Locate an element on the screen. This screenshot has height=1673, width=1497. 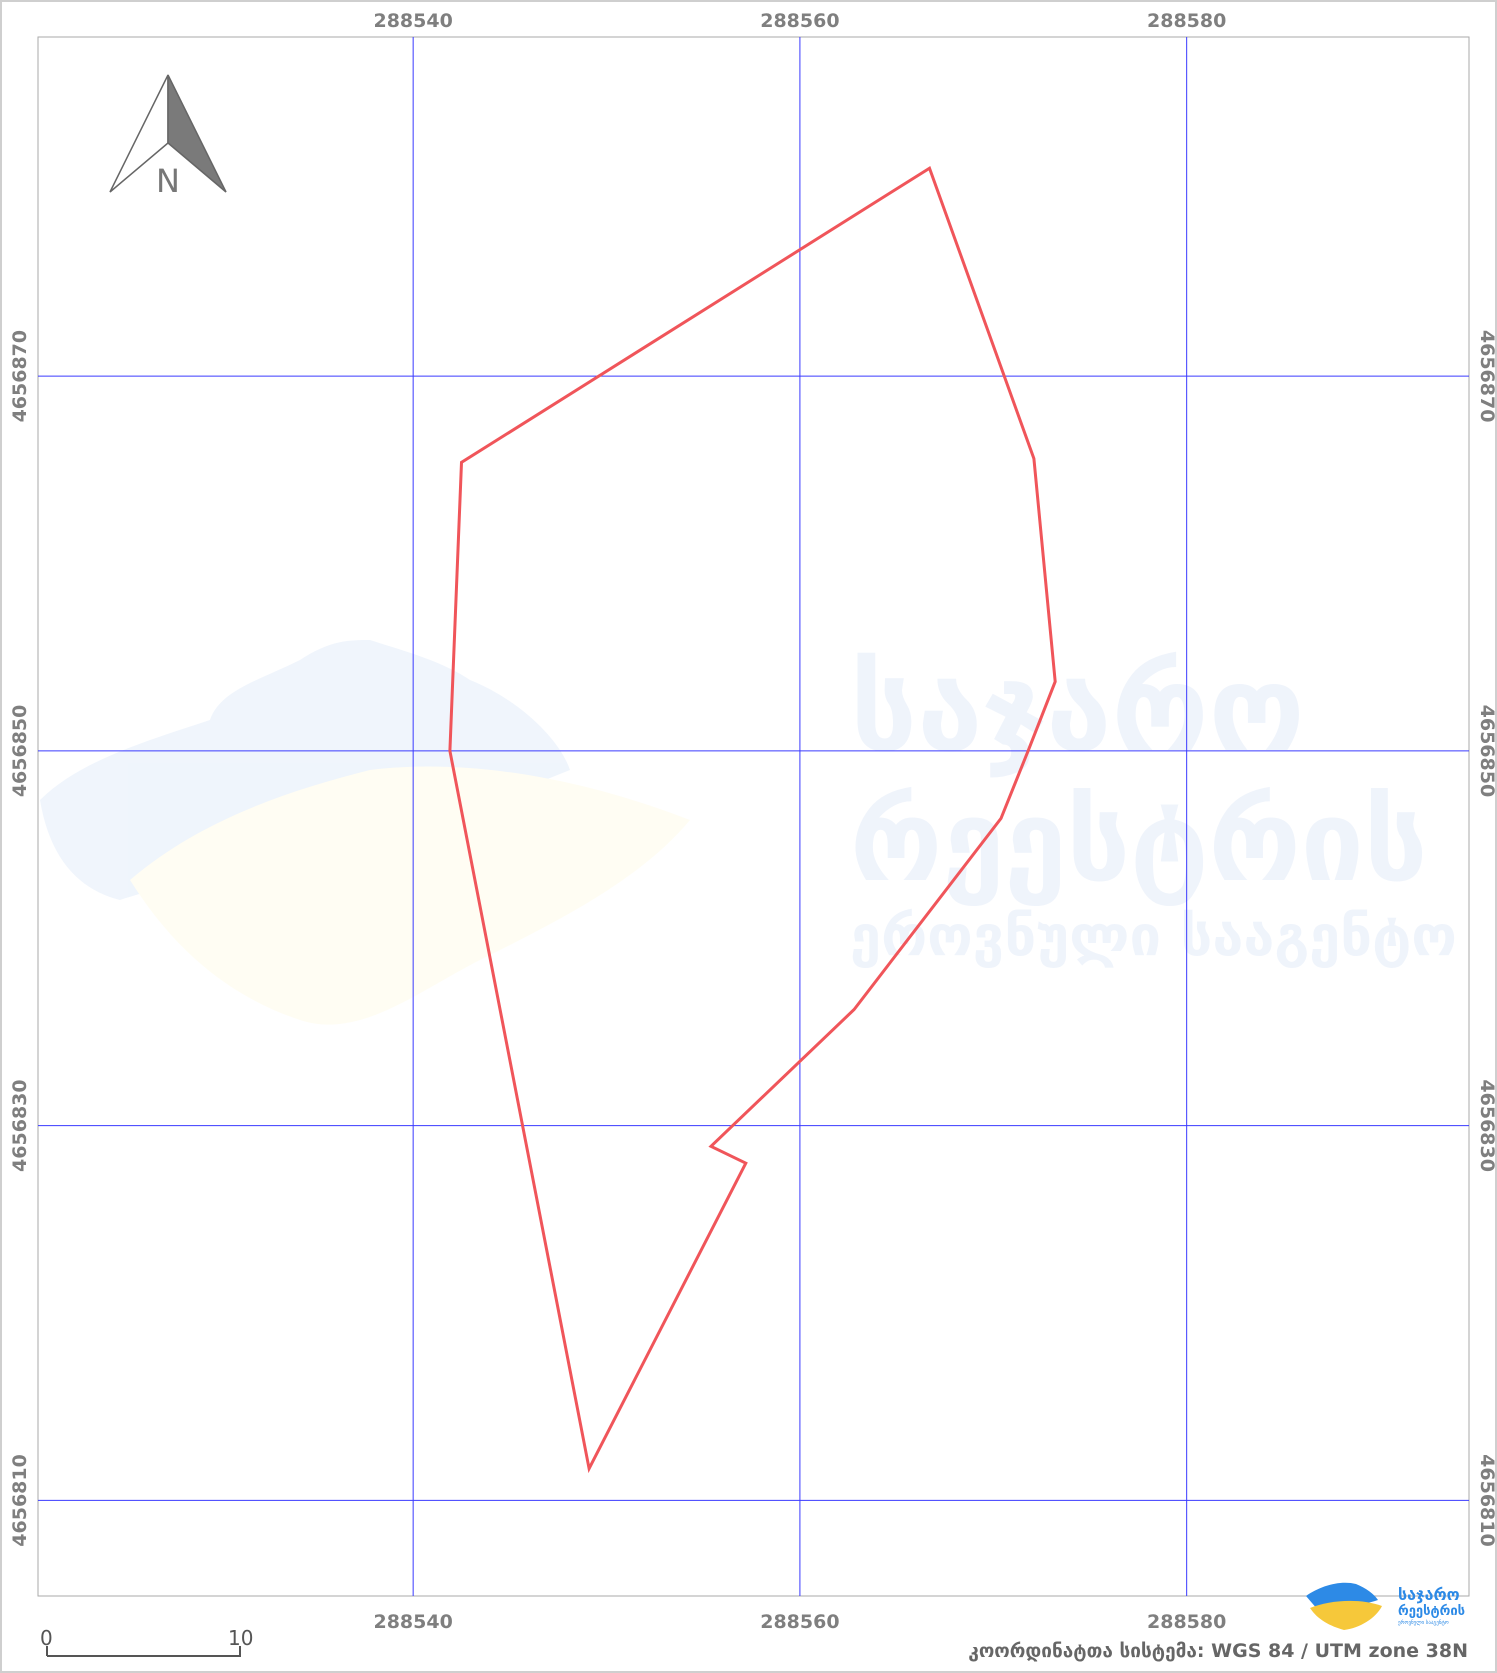
watermark-line-2: რეესტრის is located at coordinates (1139, 842).